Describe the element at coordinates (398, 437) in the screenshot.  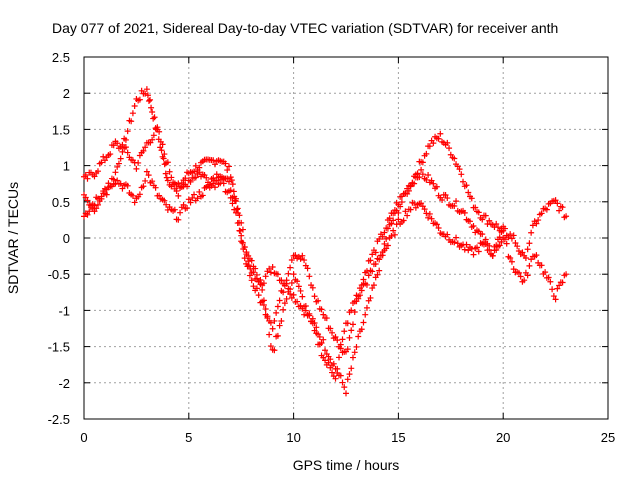
I see `x-tick-label: 15` at that location.